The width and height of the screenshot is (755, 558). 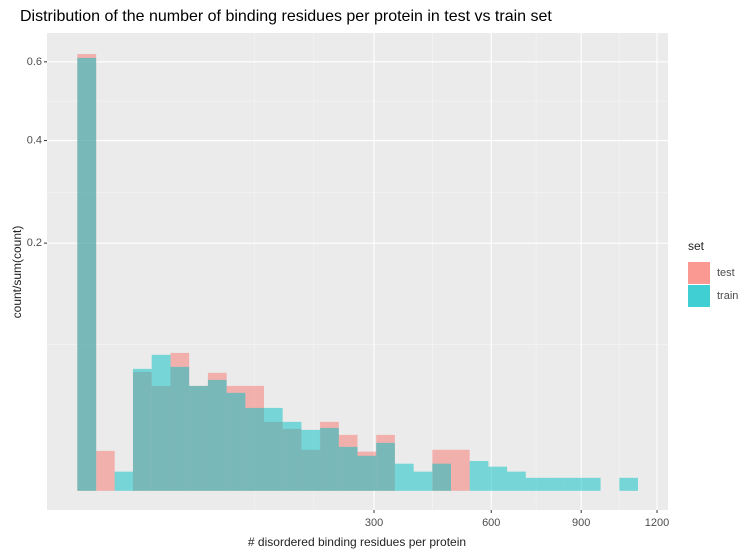 What do you see at coordinates (17, 272) in the screenshot?
I see `y-axis-label: count/sum(count)` at bounding box center [17, 272].